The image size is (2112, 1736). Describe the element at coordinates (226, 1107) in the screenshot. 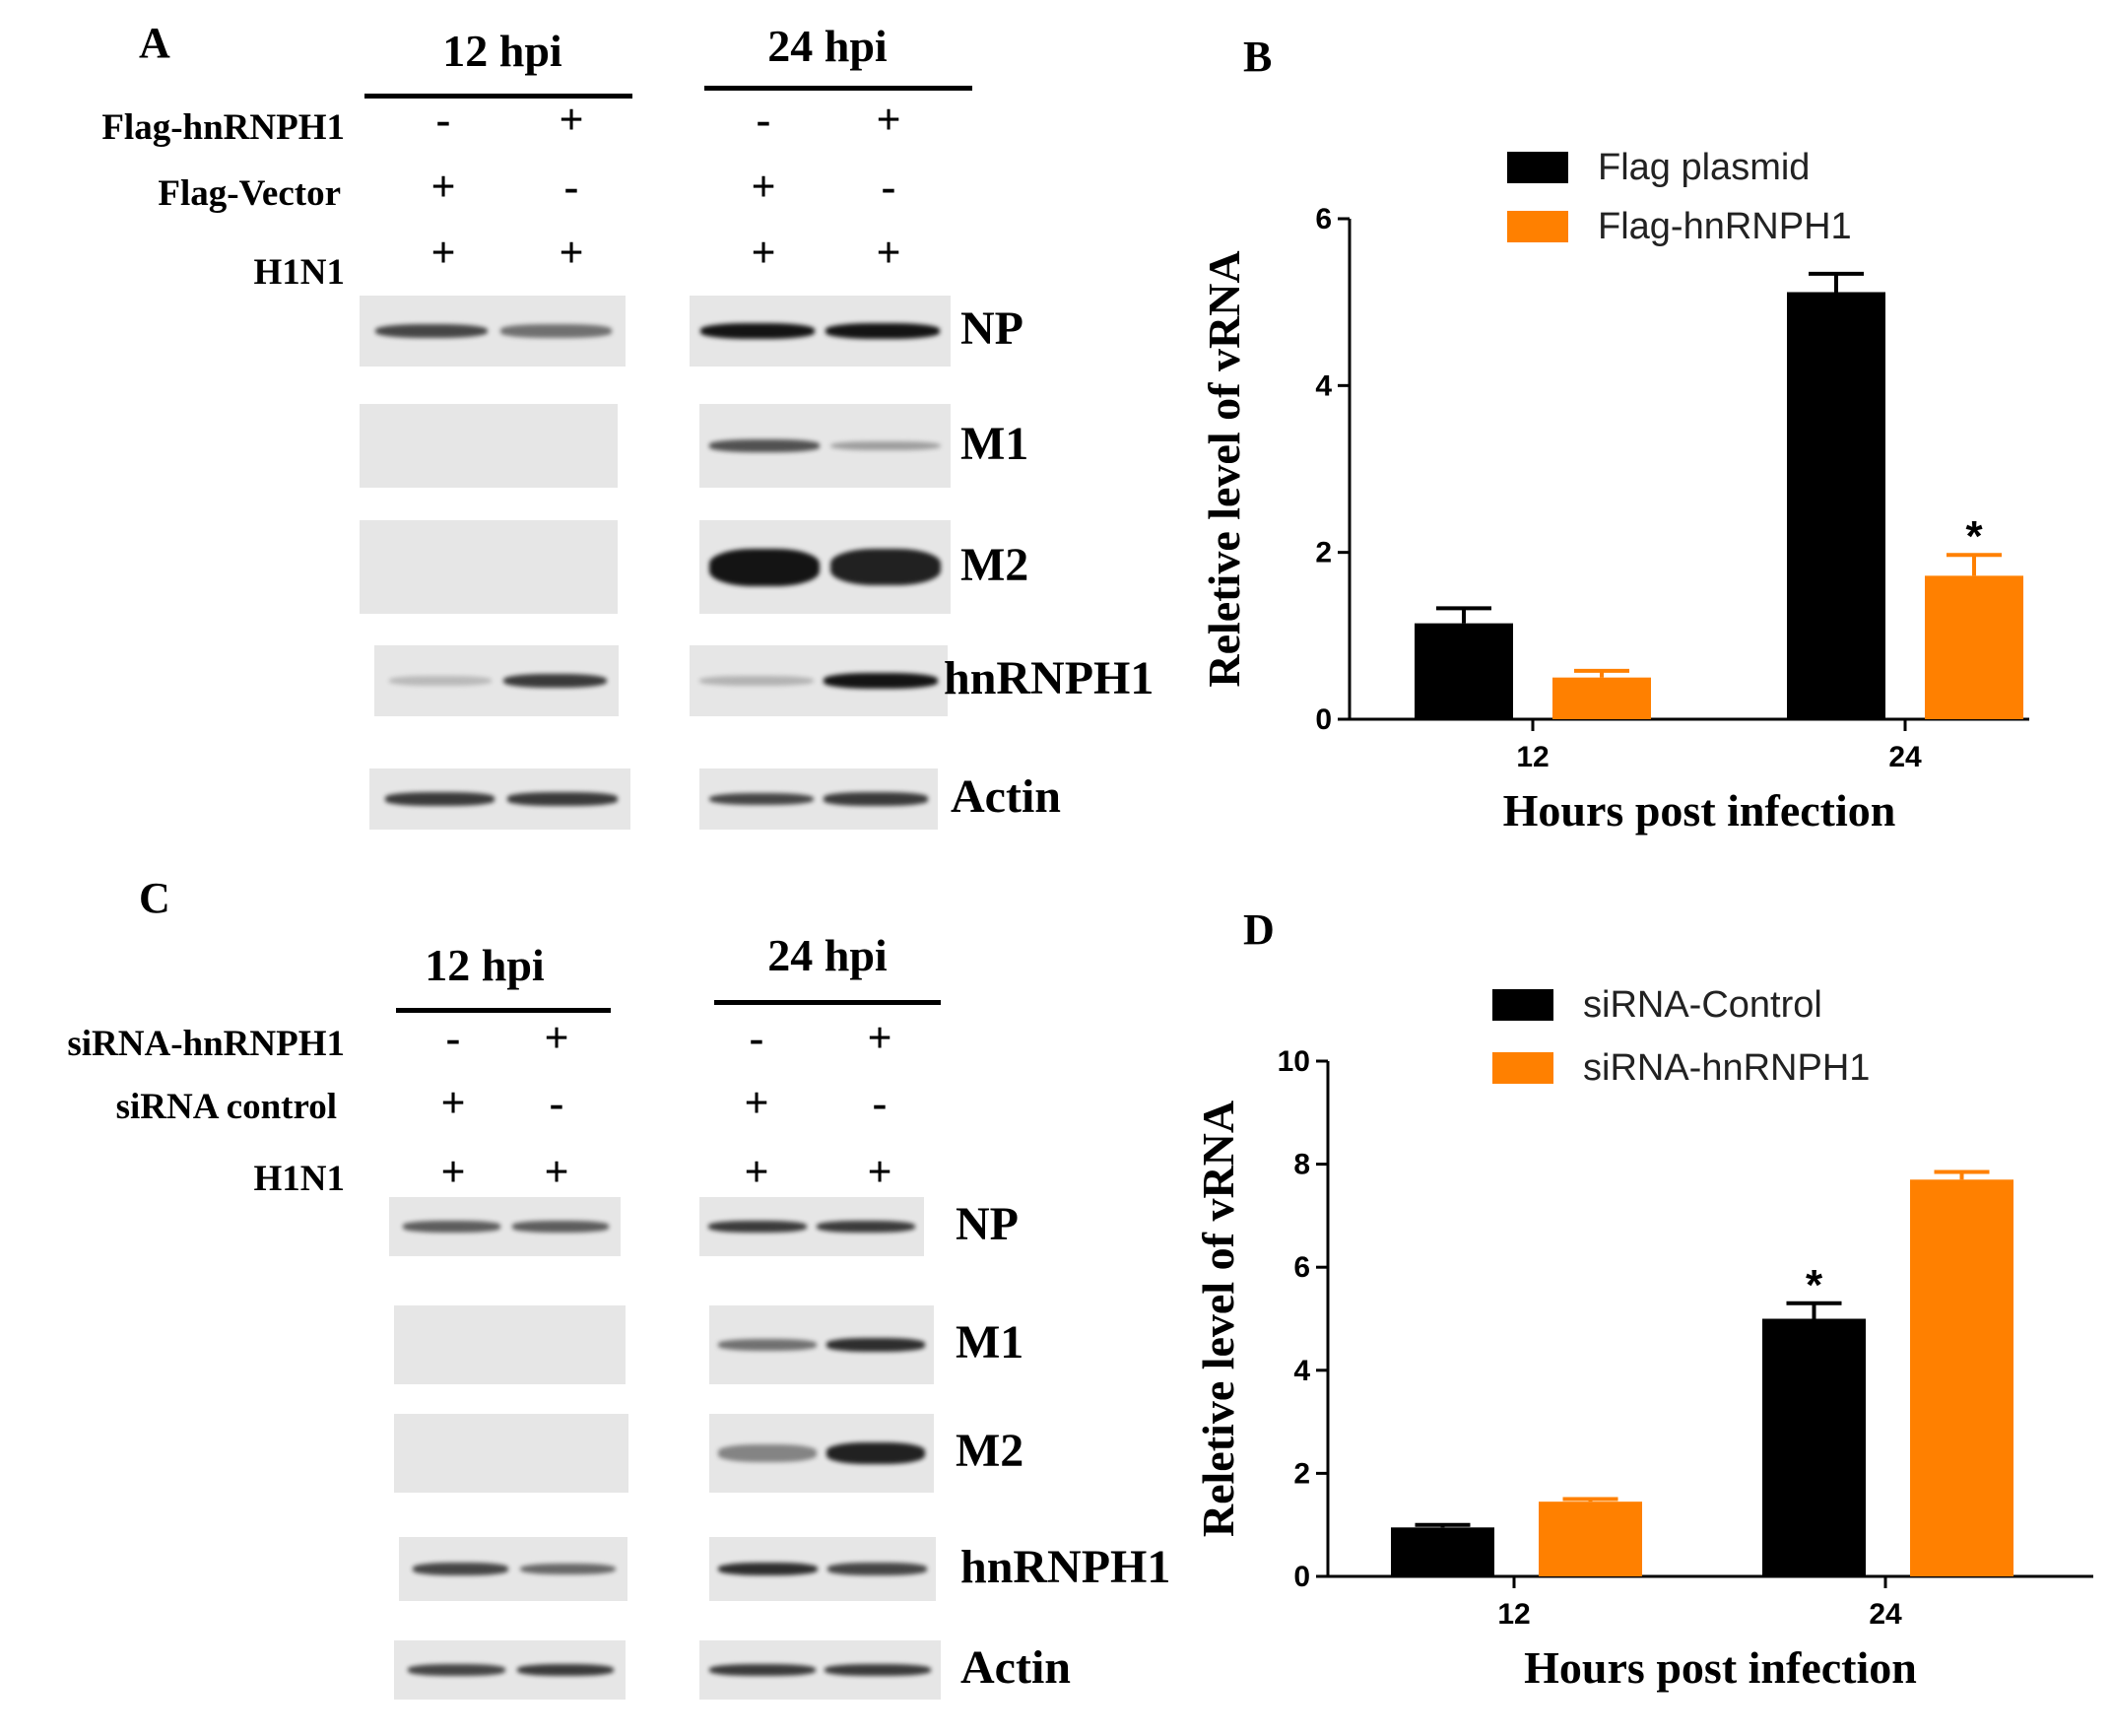

I see `condition-label: siRNA control` at that location.